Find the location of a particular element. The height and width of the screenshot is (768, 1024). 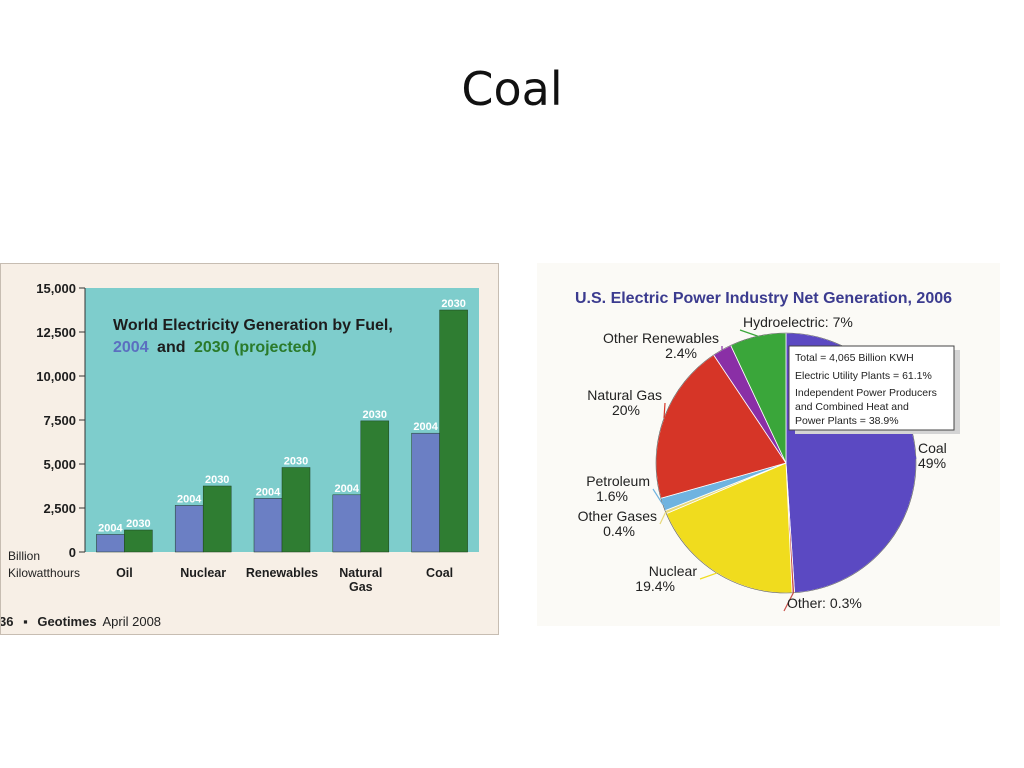

y-tick-label: 15,000 is located at coordinates (56, 288).